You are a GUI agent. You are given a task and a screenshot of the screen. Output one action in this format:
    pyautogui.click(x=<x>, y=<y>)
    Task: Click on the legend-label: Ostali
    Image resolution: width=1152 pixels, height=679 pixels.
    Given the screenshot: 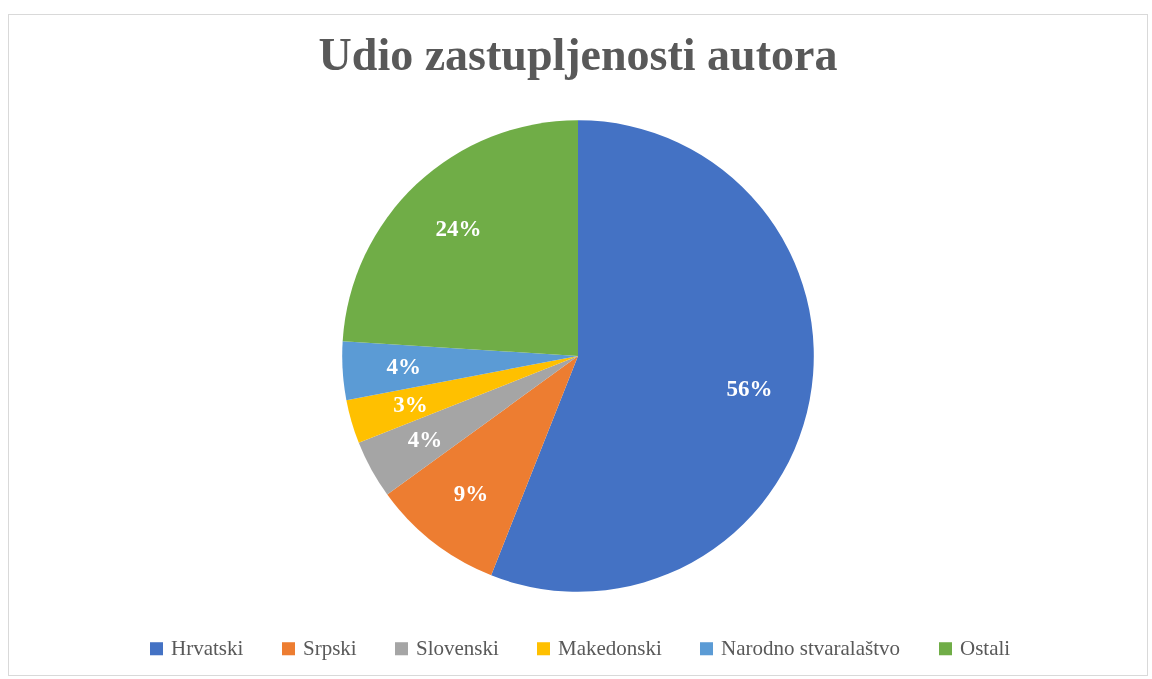 What is the action you would take?
    pyautogui.click(x=985, y=647)
    